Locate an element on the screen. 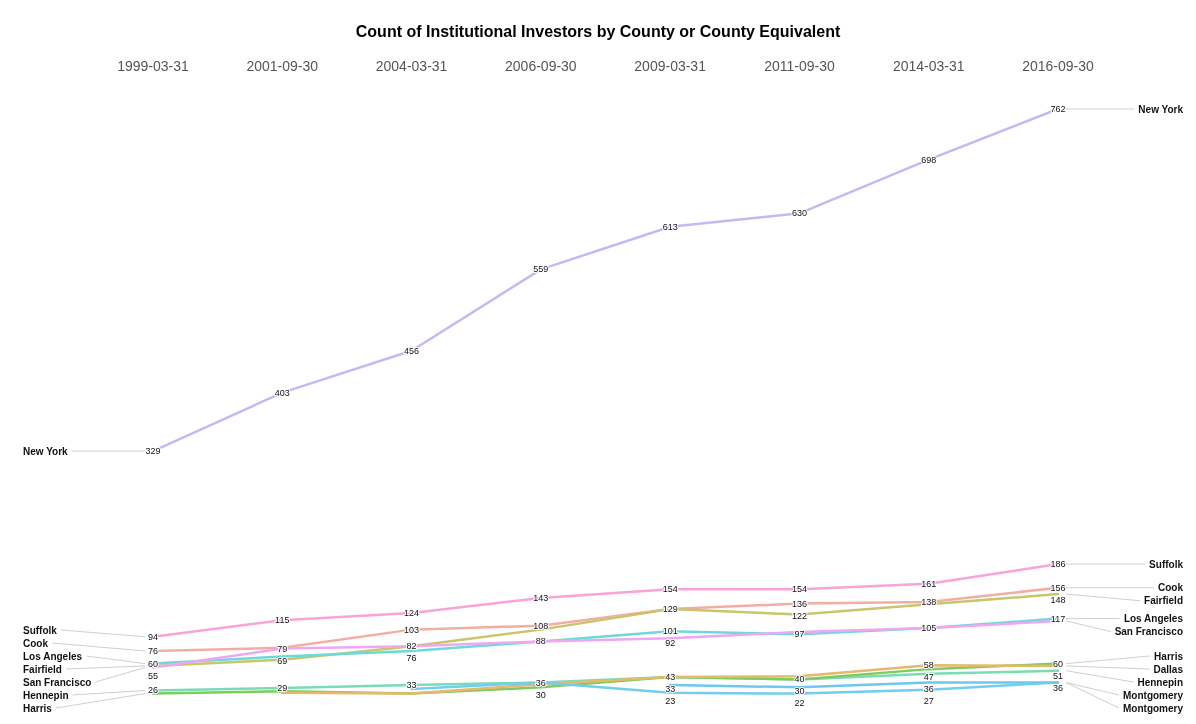  data-label: 329 is located at coordinates (153, 451).